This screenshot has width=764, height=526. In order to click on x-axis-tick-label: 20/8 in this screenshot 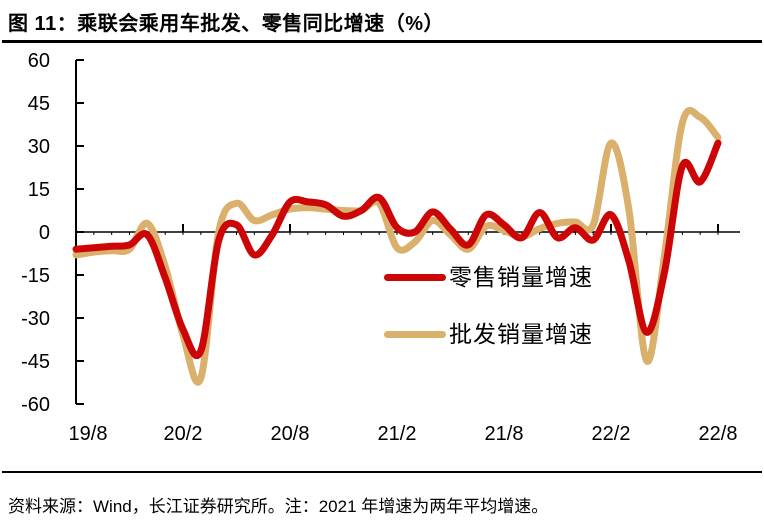, I will do `click(290, 434)`.